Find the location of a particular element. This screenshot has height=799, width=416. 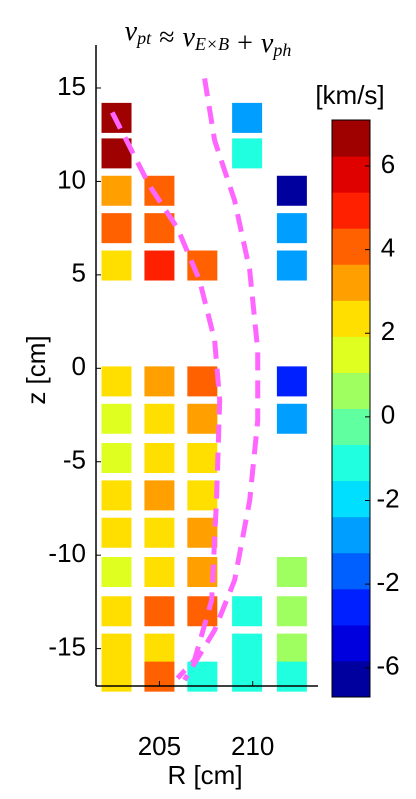

dashed-line is located at coordinates (221, 380).